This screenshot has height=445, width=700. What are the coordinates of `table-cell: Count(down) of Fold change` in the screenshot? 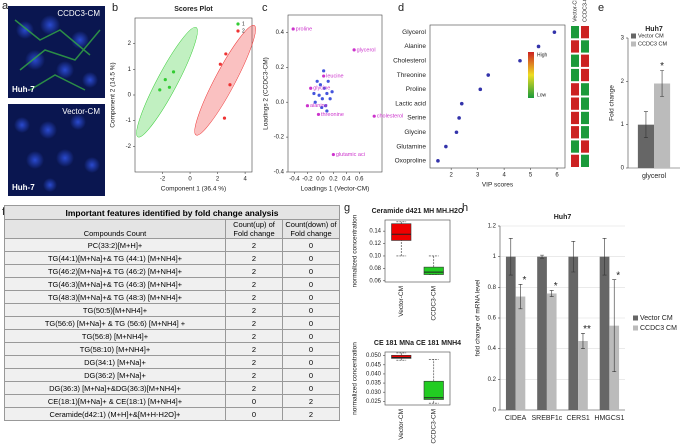 It's located at (311, 229).